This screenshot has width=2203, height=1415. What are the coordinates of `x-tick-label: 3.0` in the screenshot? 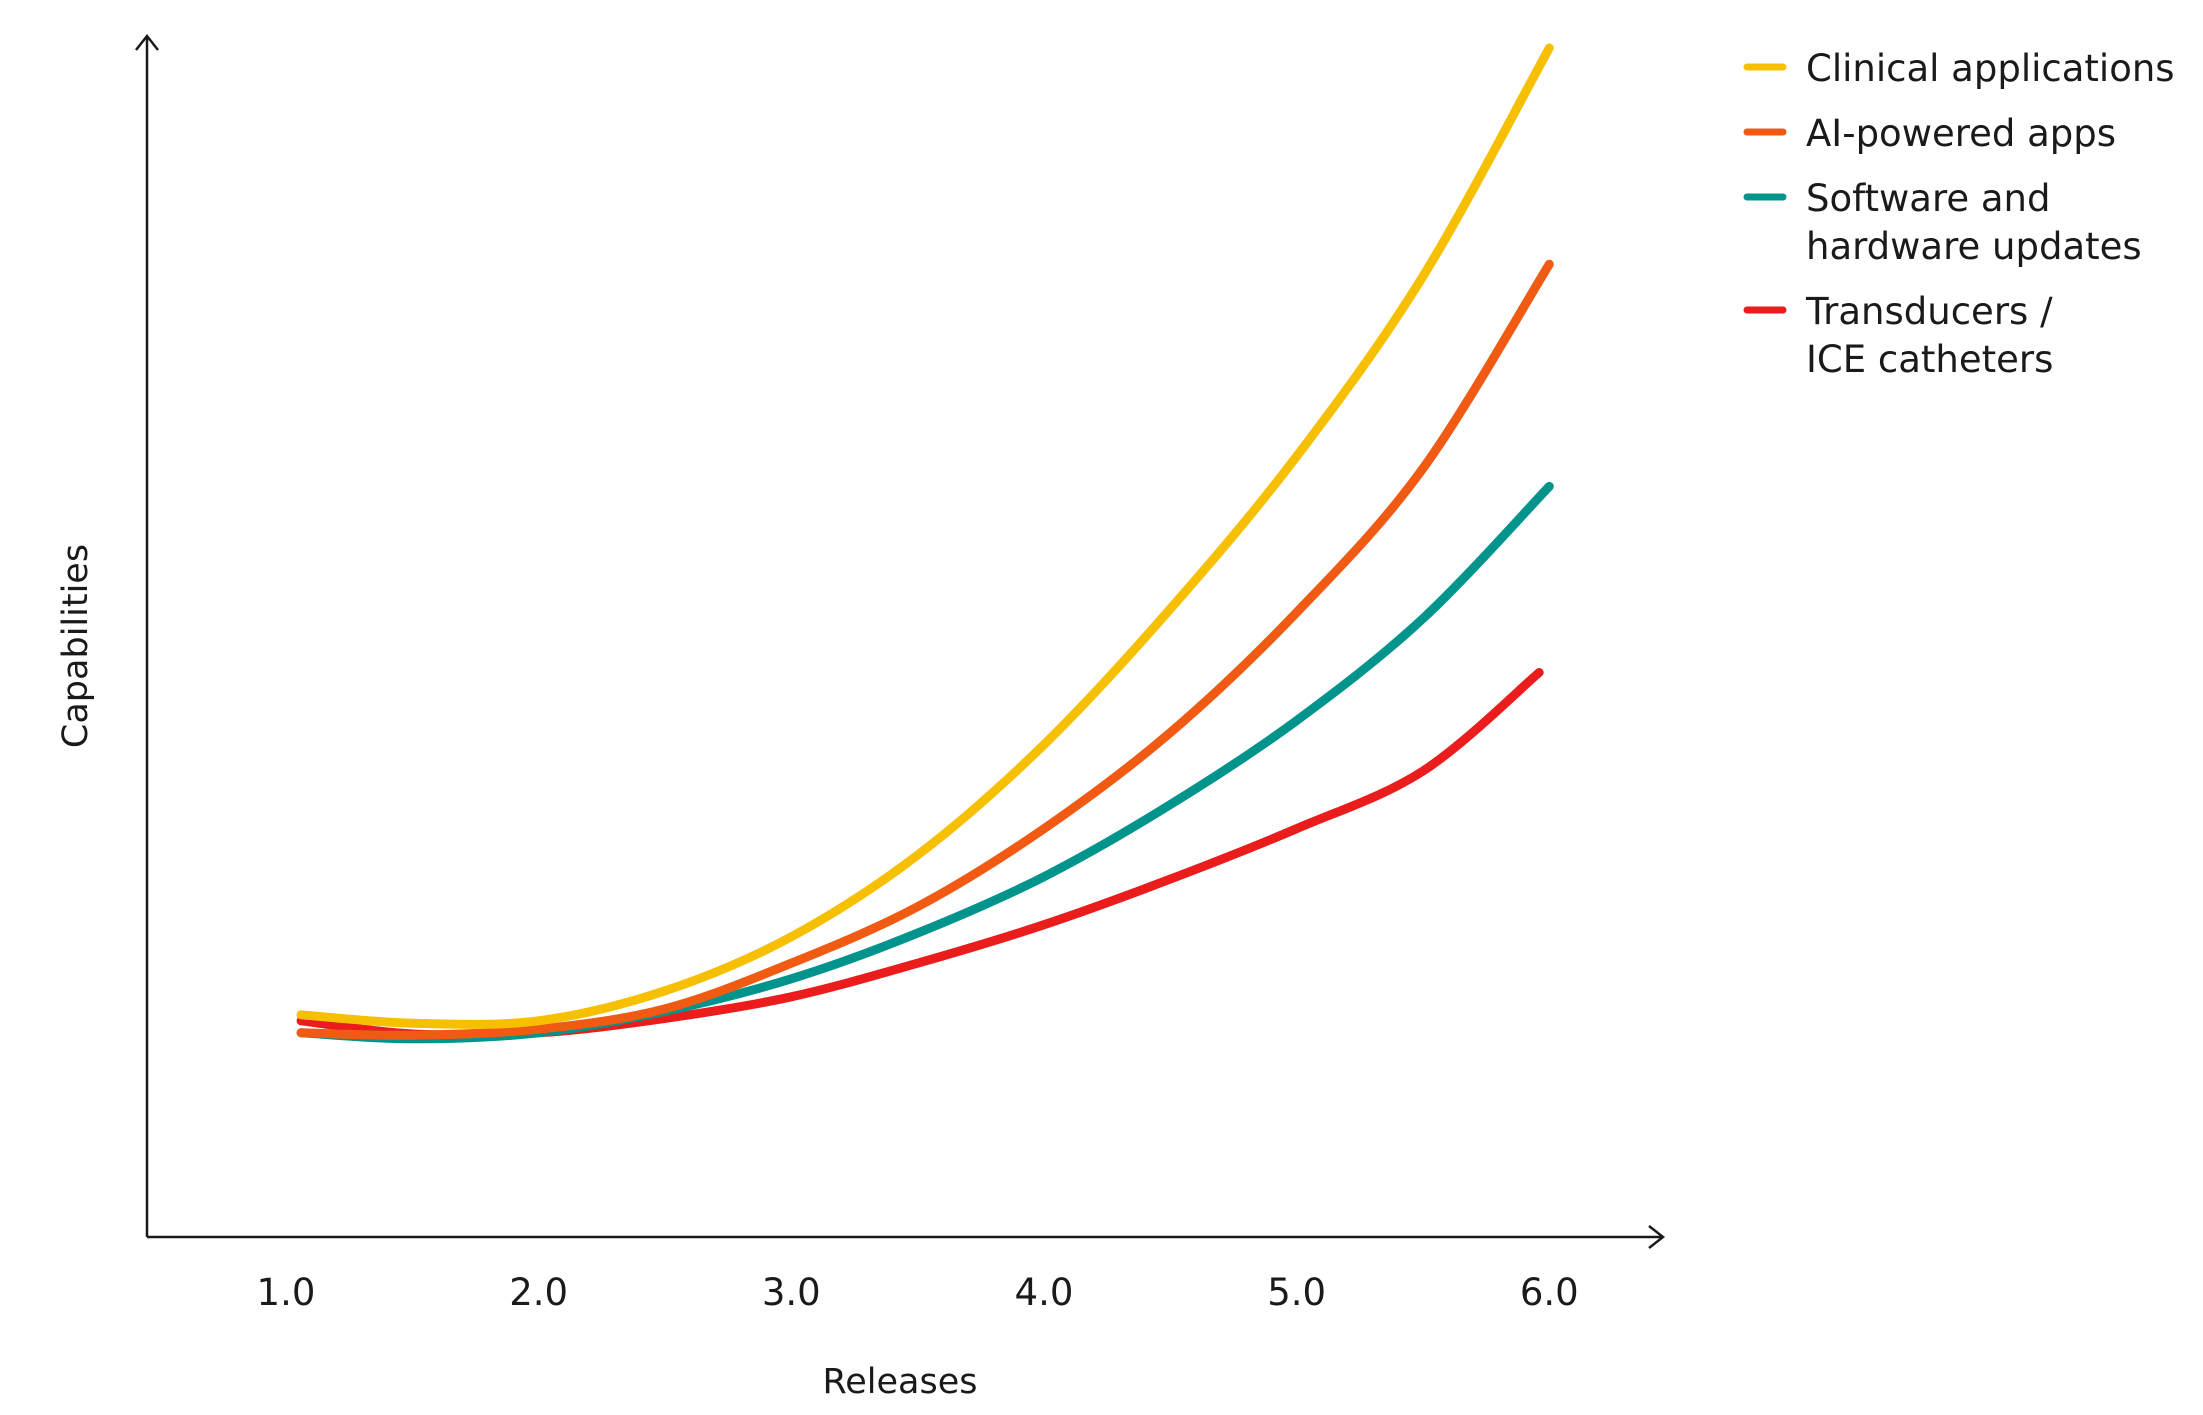 It's located at (791, 1292).